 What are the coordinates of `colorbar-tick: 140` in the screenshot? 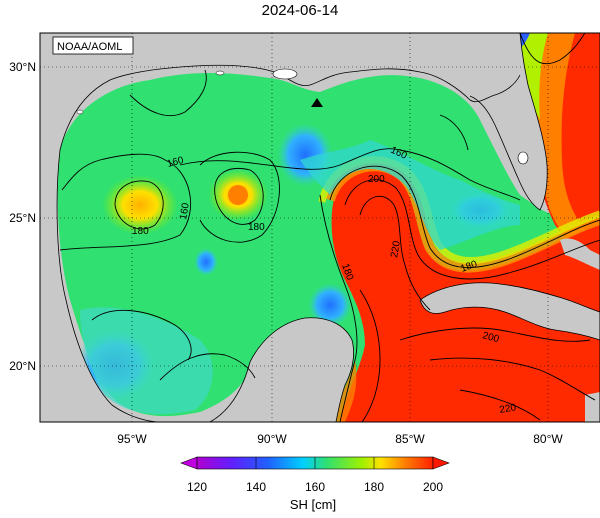 It's located at (256, 487).